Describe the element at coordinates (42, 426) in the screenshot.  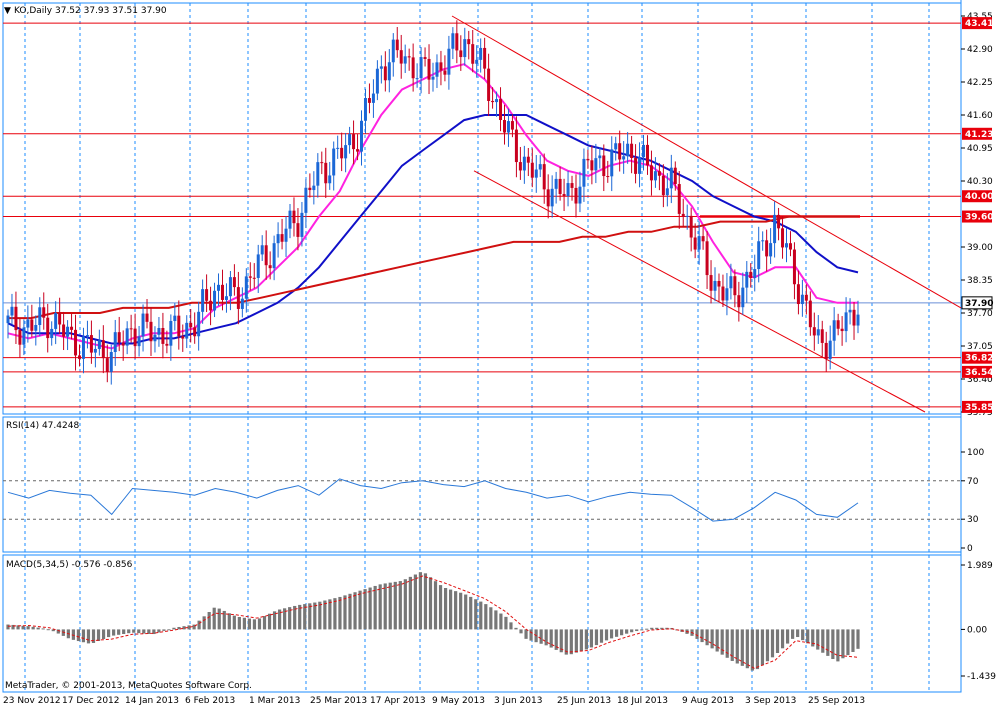
I see `rsi-header: RSI(14) 47.4248` at that location.